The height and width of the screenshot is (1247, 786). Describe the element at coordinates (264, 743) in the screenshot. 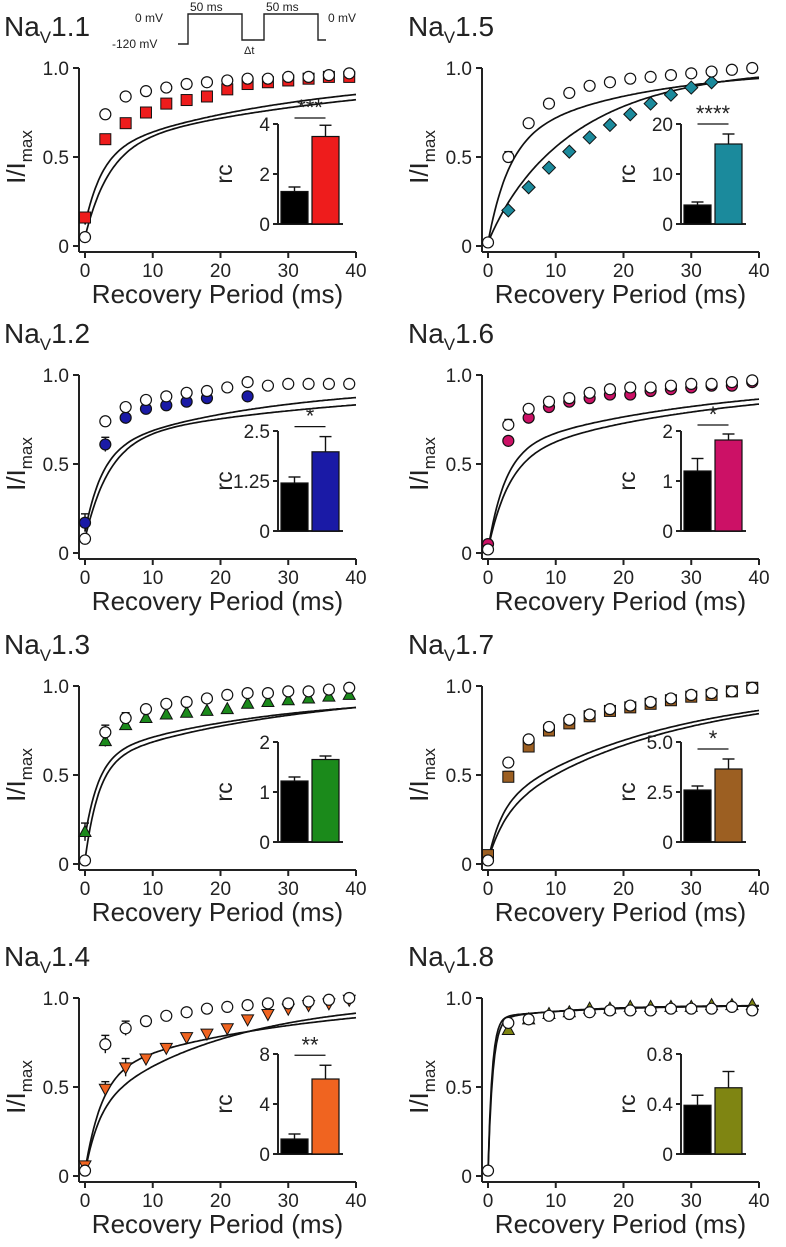

I see `inset-y-tick-label: 2` at that location.